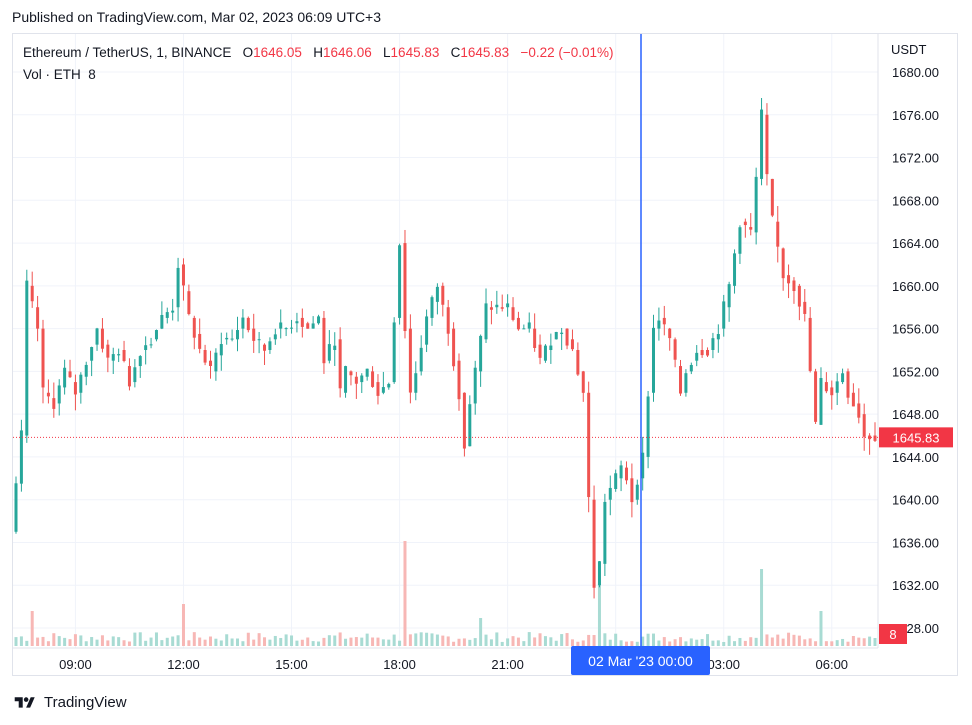 The image size is (972, 725). What do you see at coordinates (347, 52) in the screenshot?
I see `high-value: 1646.06` at bounding box center [347, 52].